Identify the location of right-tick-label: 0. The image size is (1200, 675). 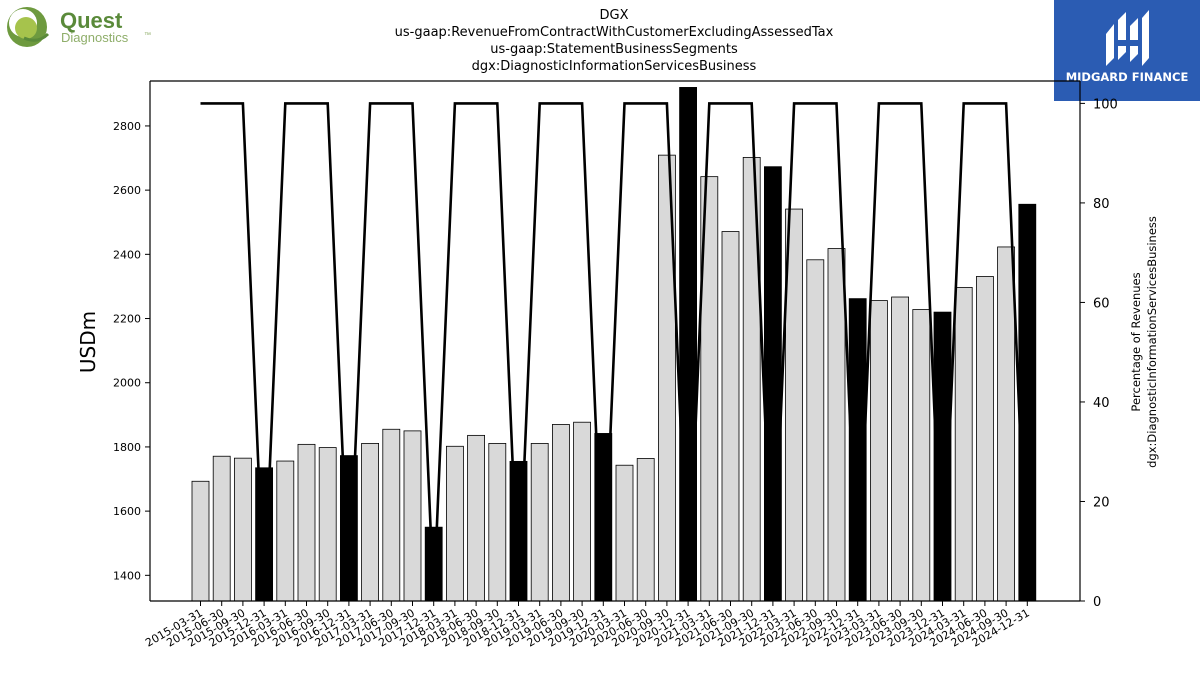
(1097, 602).